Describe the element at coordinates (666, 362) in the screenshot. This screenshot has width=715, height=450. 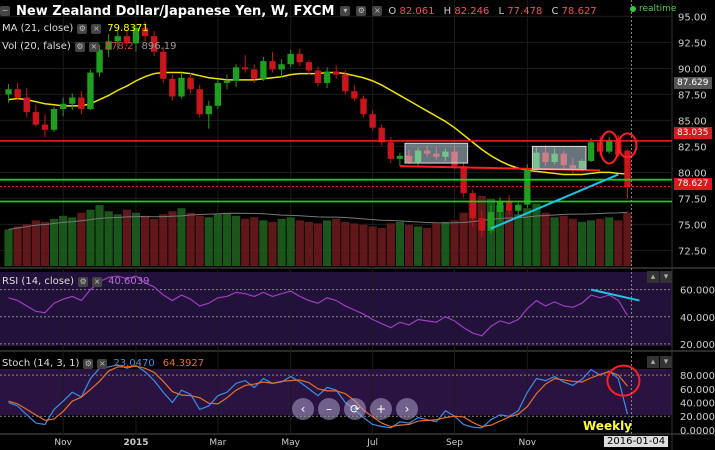
I see `pane2-down-icon: ▾` at that location.